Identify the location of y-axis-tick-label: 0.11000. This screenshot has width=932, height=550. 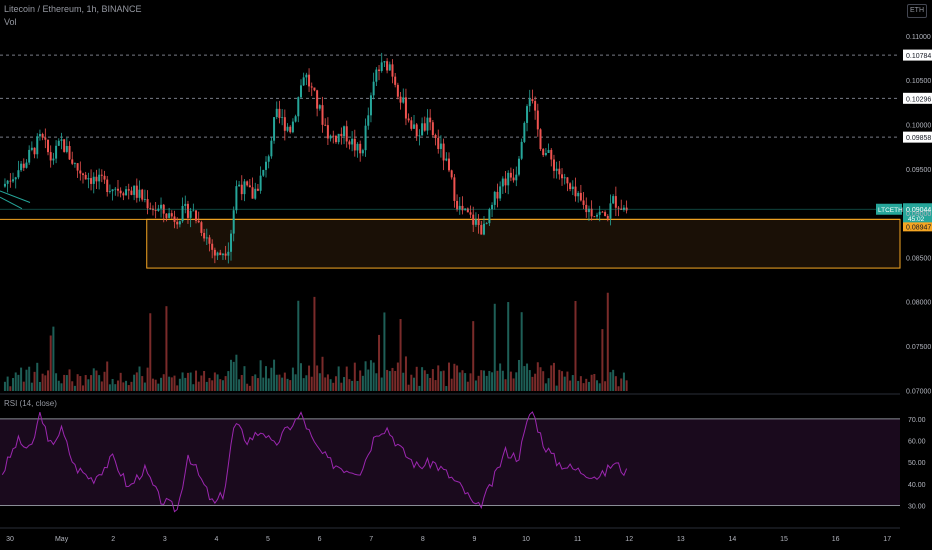
(918, 37).